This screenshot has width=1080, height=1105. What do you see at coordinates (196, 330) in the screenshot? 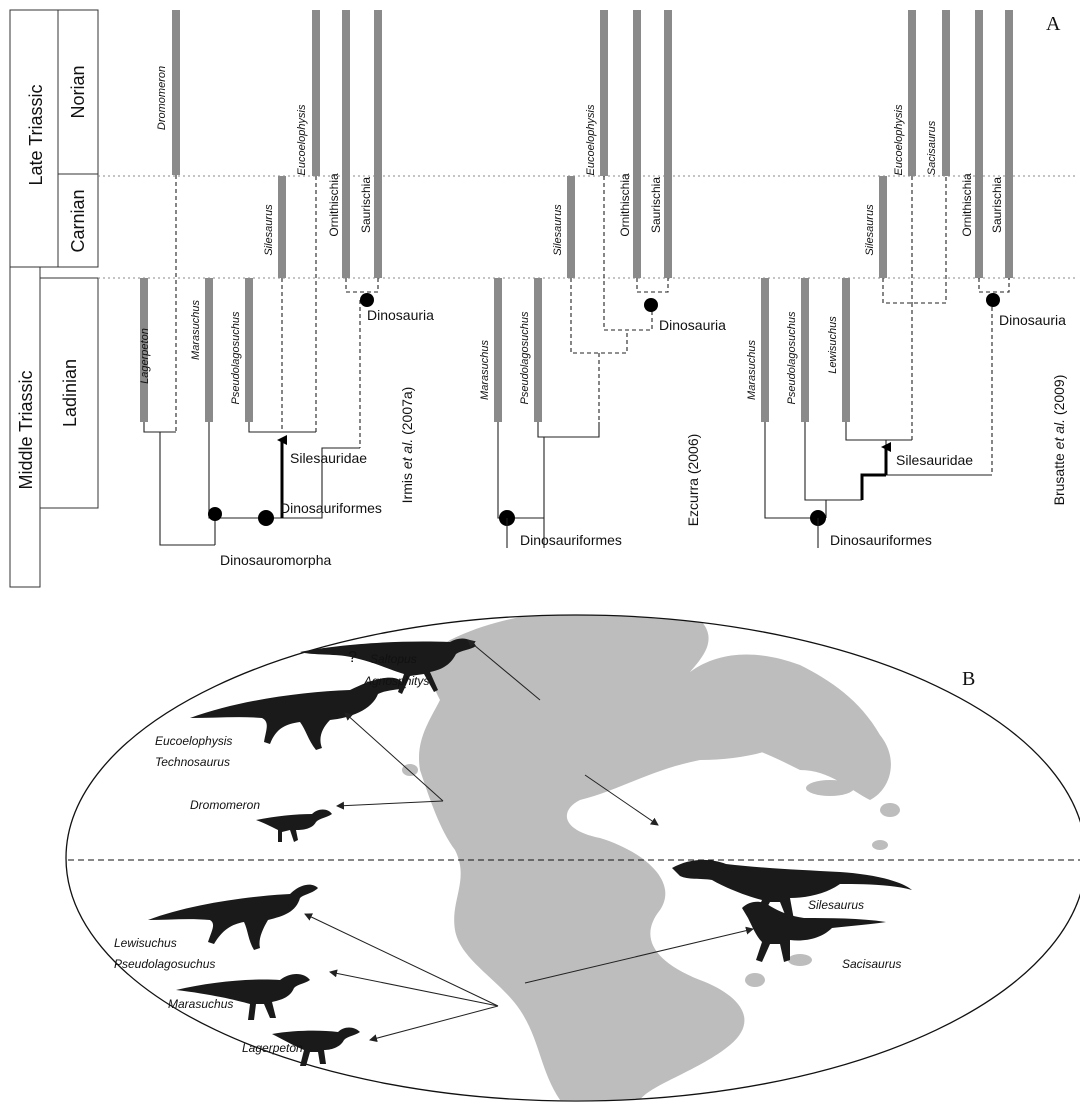
I see `taxon-marasuchus: Marasuchus` at bounding box center [196, 330].